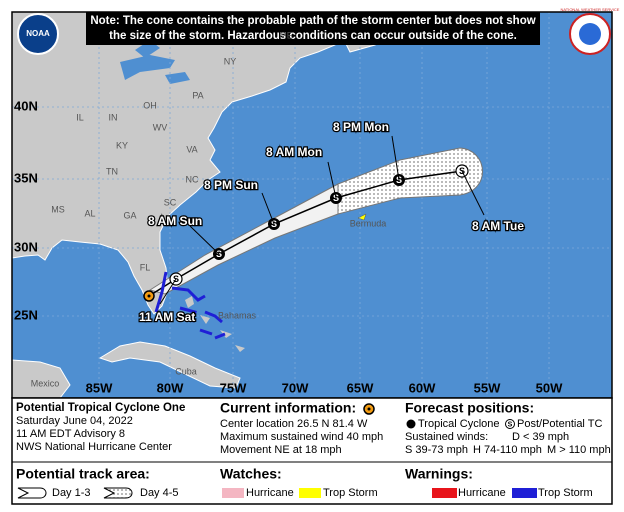 The height and width of the screenshot is (512, 624). I want to click on track-day45: Day 4-5, so click(159, 493).